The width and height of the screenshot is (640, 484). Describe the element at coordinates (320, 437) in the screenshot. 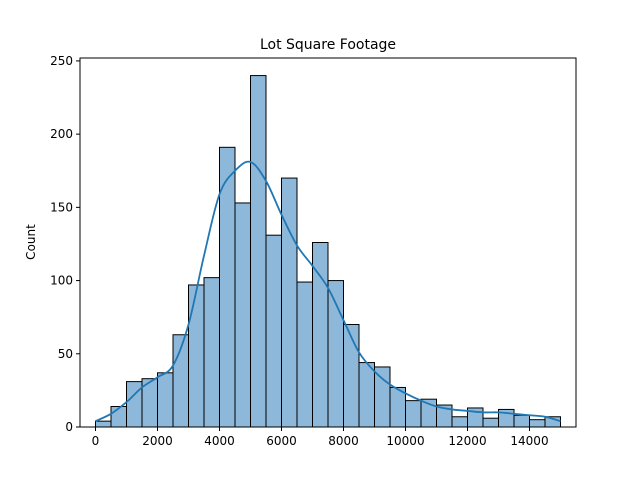

I see `x-ticks-group: 0 2000 4000 6000 8000 10000 12000 14000` at that location.